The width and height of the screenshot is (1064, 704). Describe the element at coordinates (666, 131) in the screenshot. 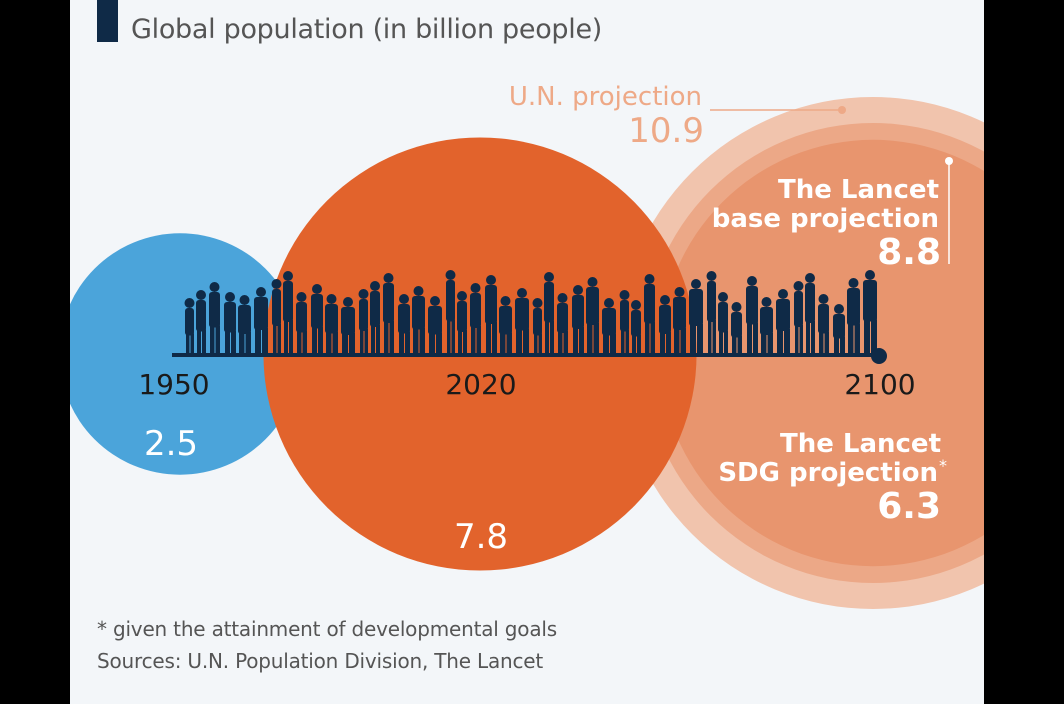

I see `un-projection-value: 10.9` at that location.